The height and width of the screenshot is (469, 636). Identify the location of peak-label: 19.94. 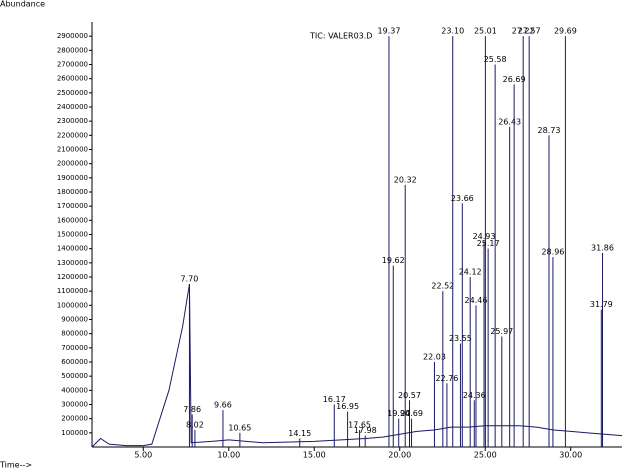
(398, 413).